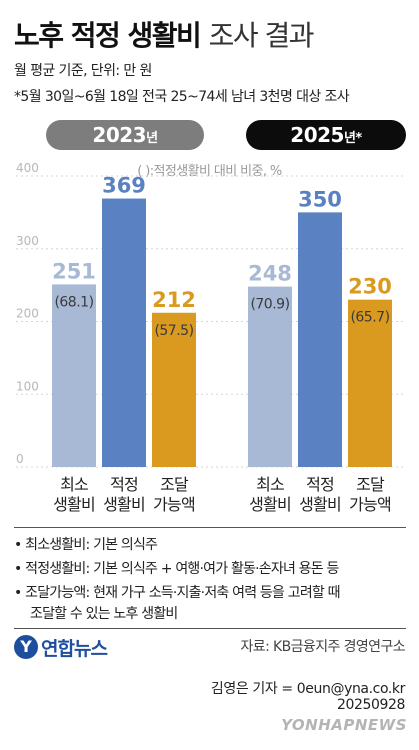 The height and width of the screenshot is (750, 419). I want to click on year-badge-2023: 2023년, so click(125, 135).